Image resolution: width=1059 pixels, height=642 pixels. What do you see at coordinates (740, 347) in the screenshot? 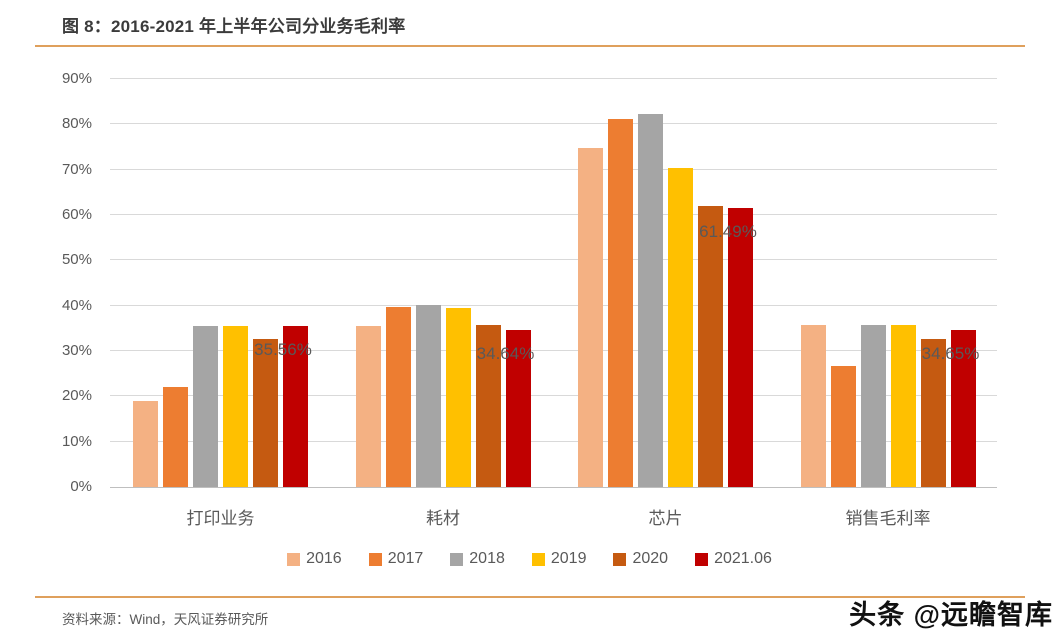
I see `bar-2021.06-芯片` at bounding box center [740, 347].